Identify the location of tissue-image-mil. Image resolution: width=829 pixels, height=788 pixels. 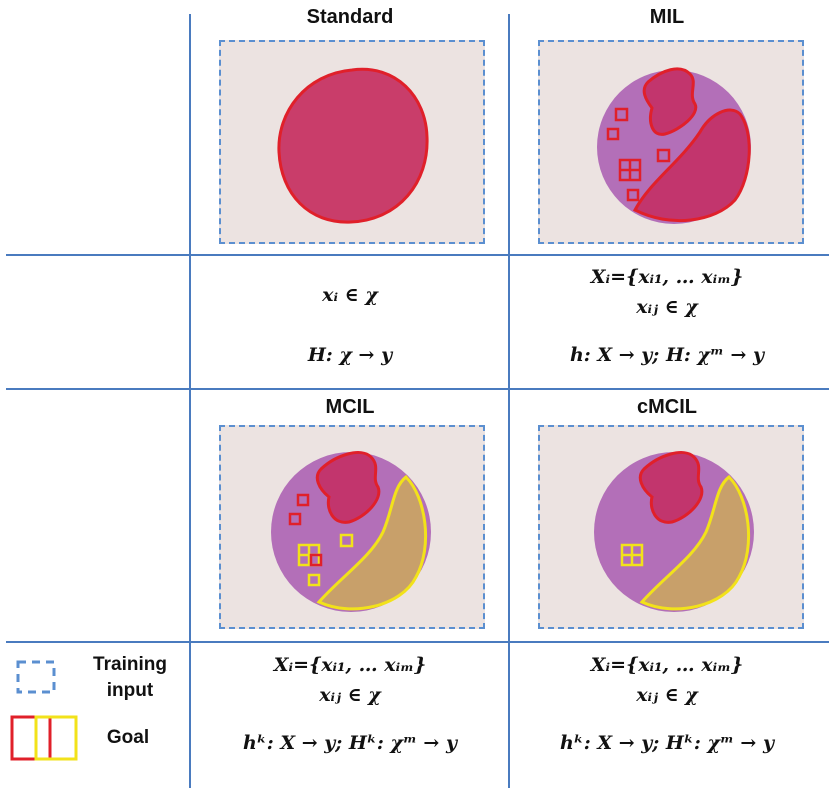
(671, 142).